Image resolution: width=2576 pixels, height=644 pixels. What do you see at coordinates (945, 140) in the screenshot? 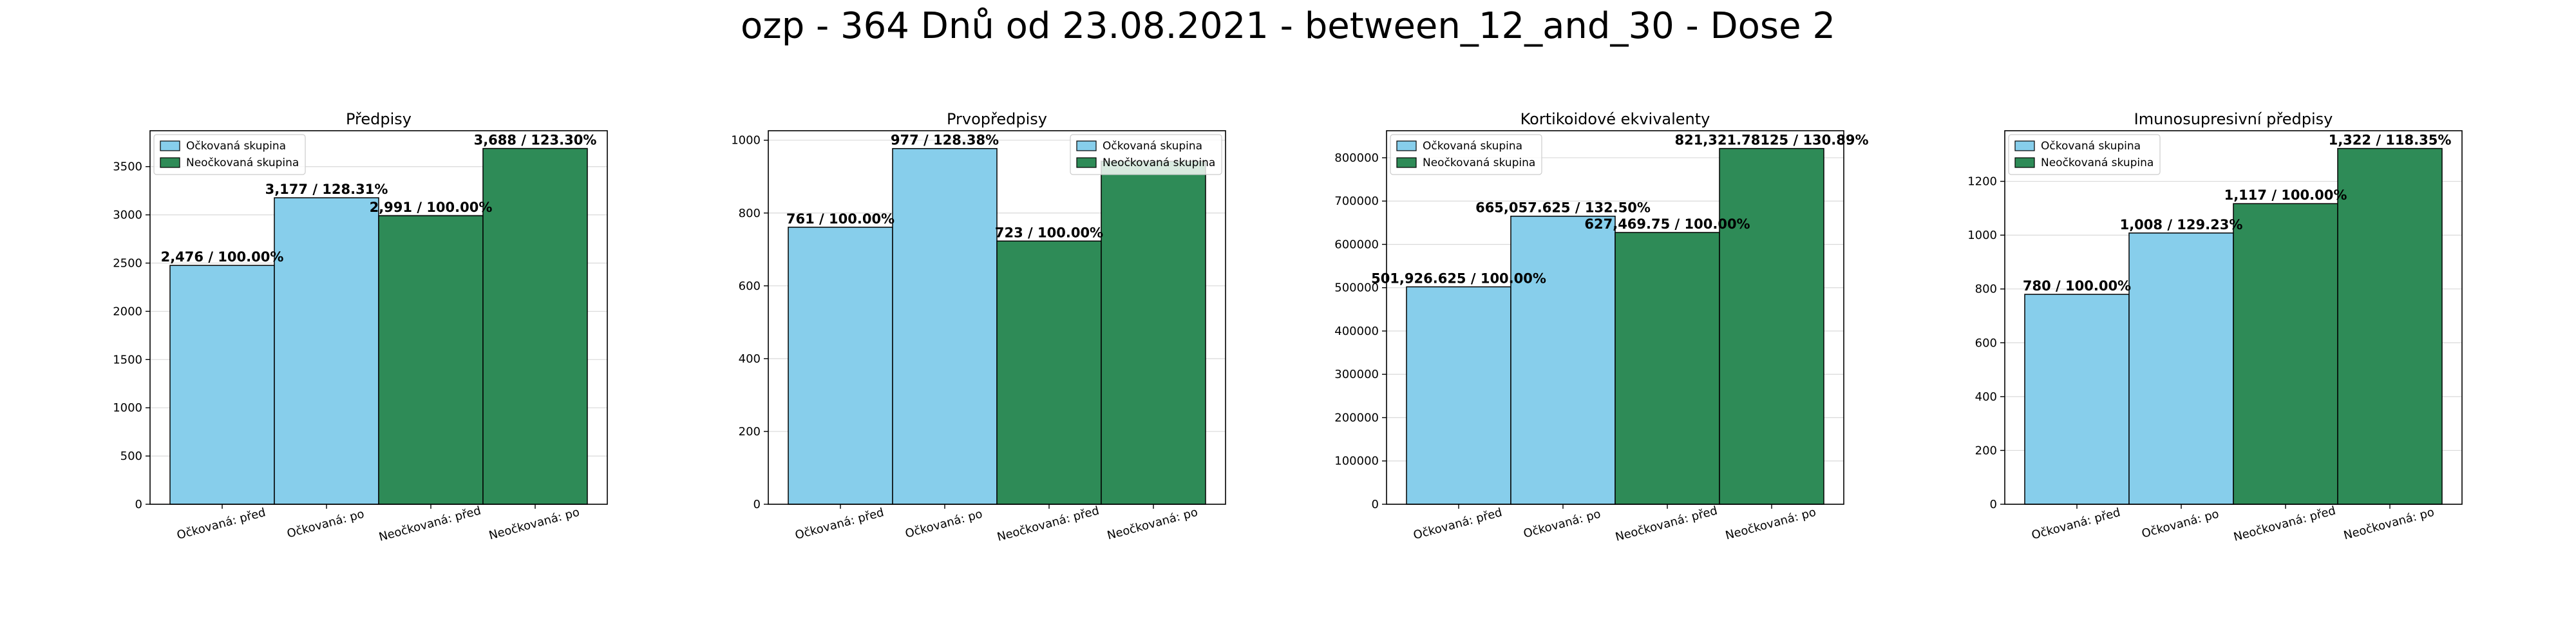
I see `bar-value-label: 977 / 128.38%` at bounding box center [945, 140].